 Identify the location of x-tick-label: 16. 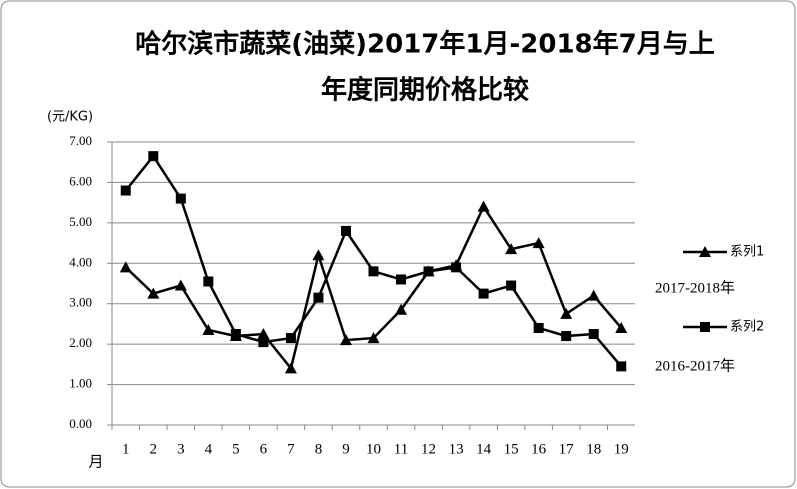
(539, 449).